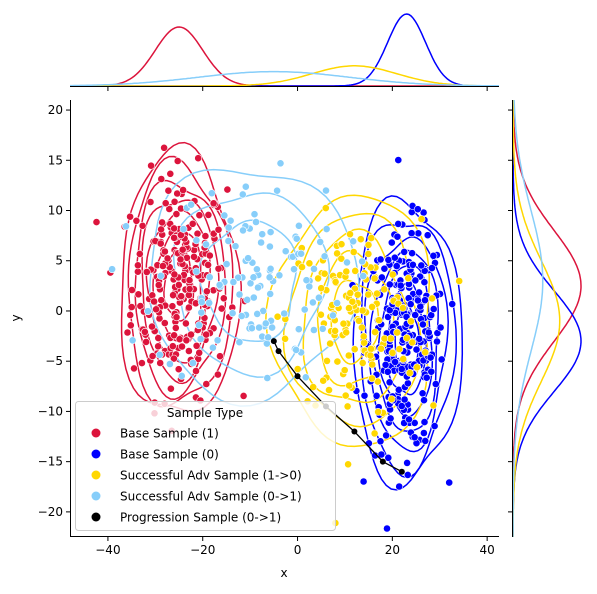  Describe the element at coordinates (487, 550) in the screenshot. I see `x-tick-label: 40` at that location.